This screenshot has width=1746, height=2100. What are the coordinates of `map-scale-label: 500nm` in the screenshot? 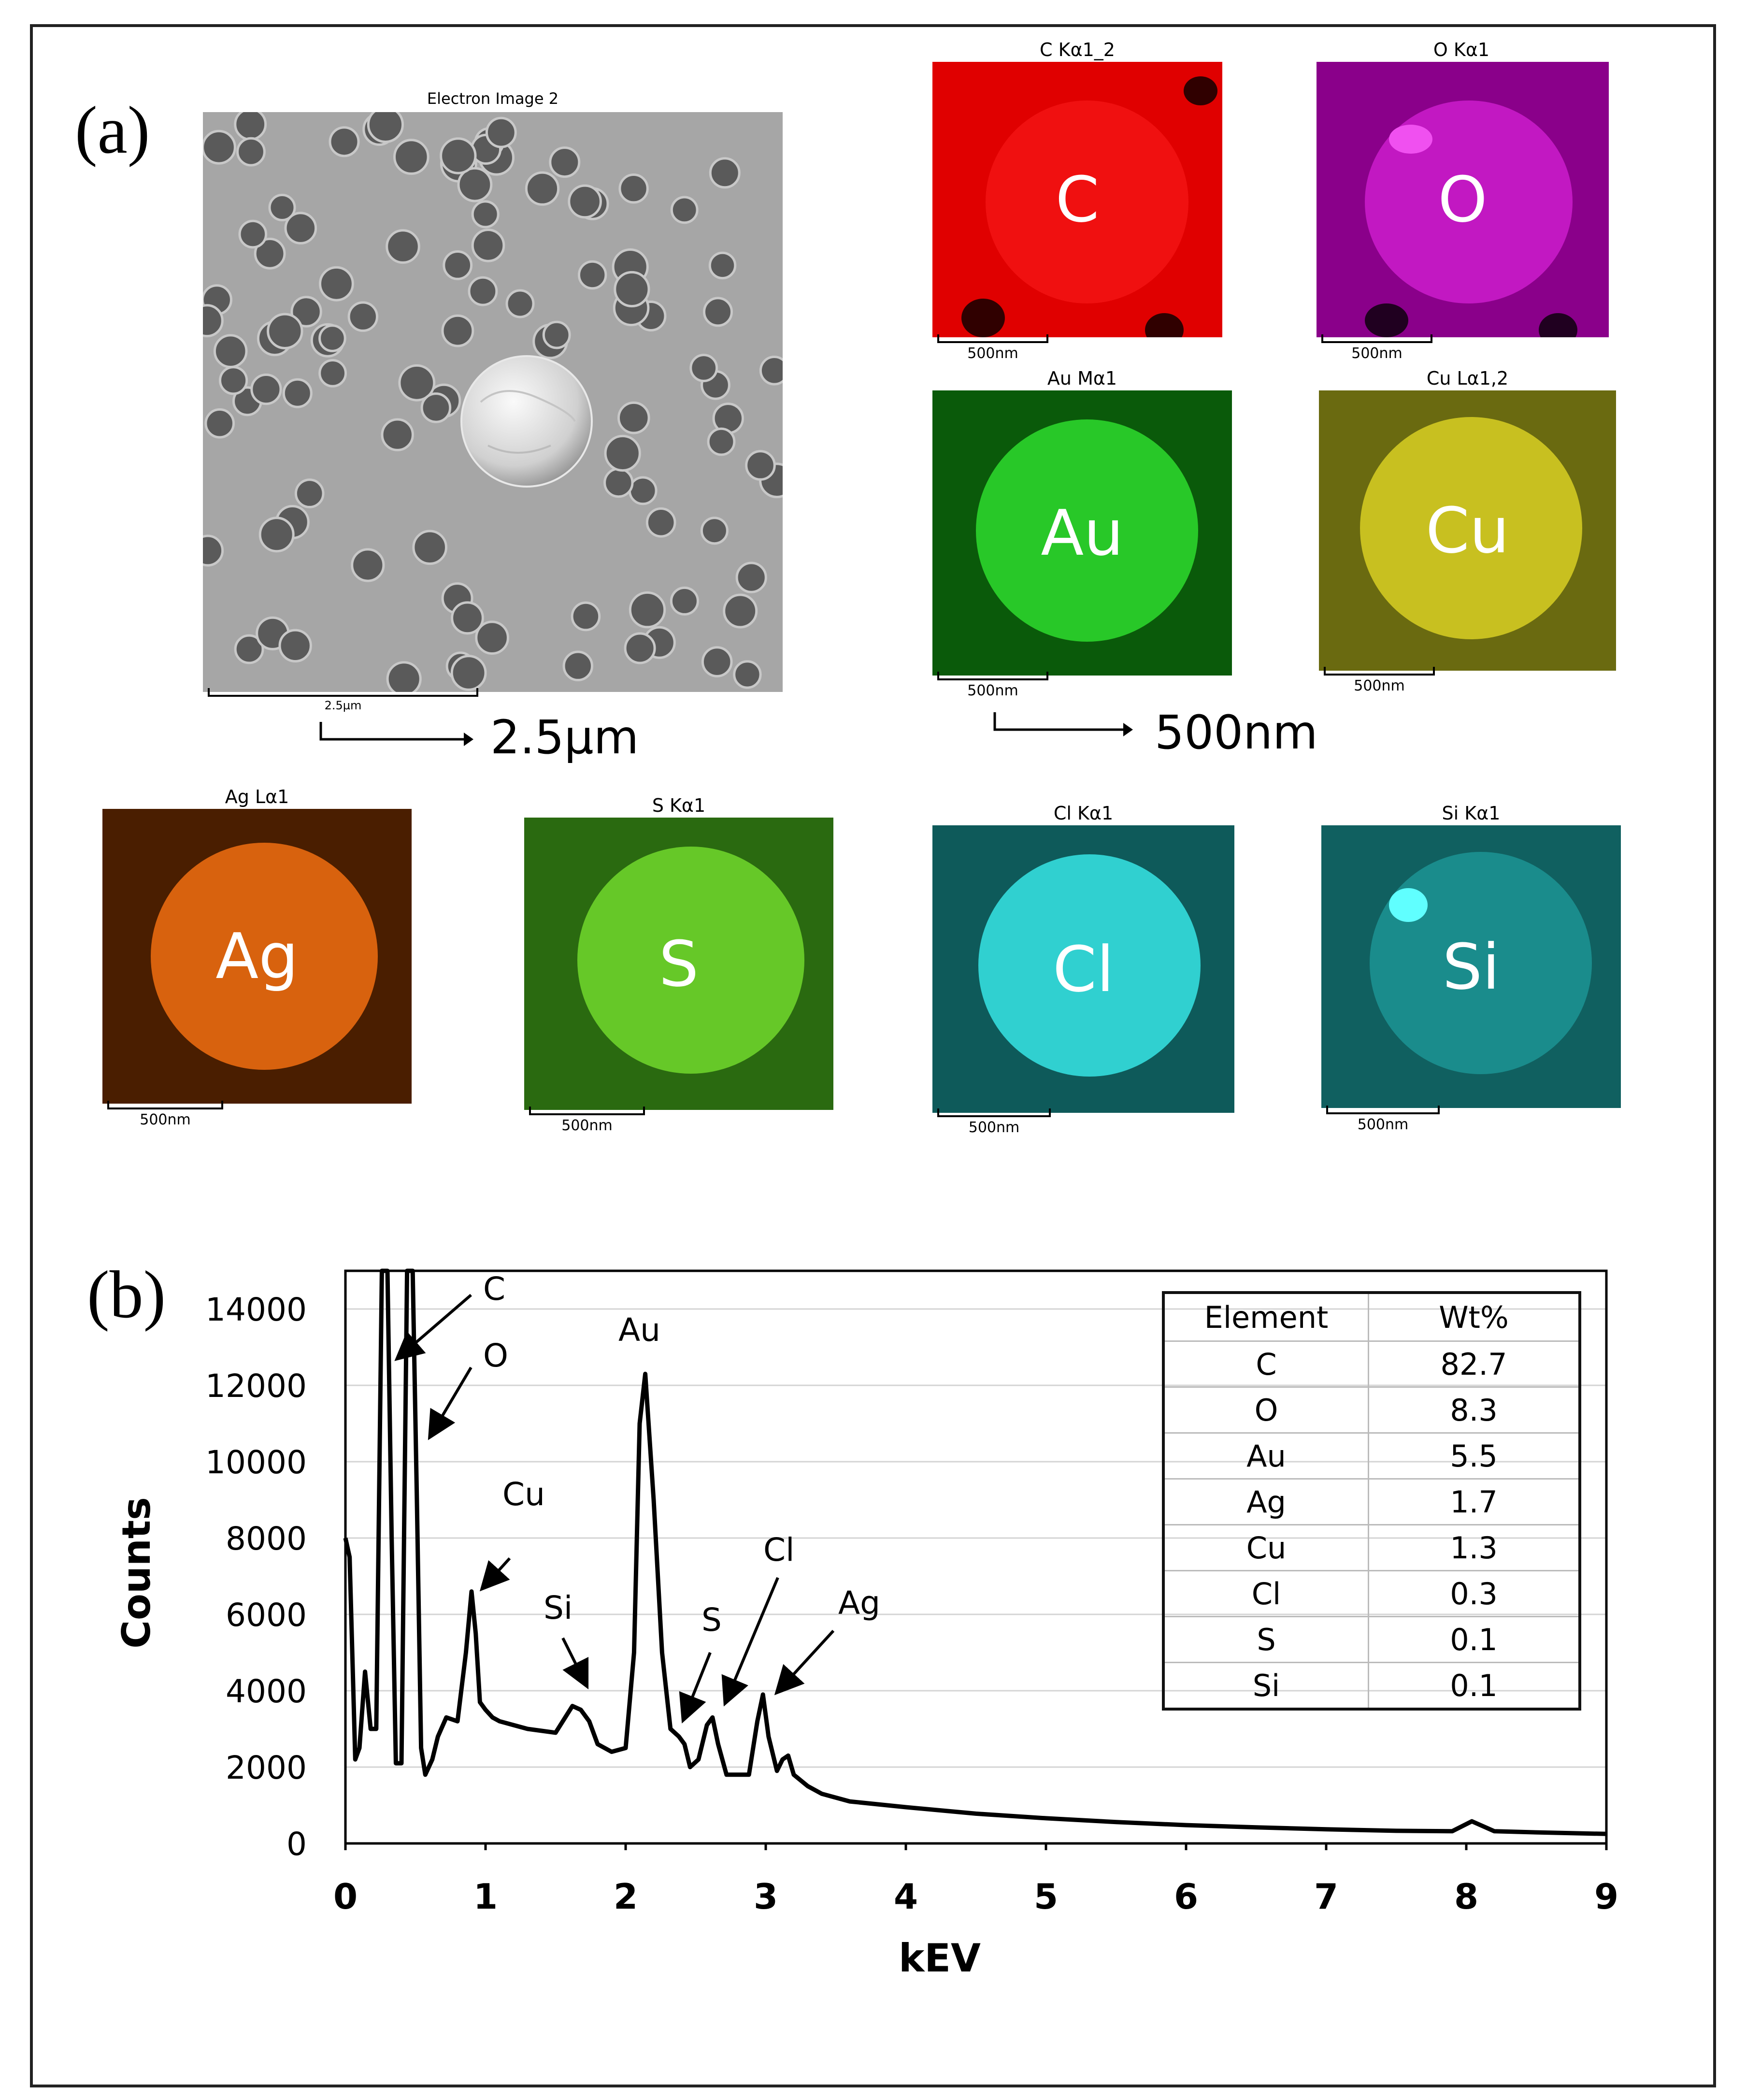 It's located at (1237, 732).